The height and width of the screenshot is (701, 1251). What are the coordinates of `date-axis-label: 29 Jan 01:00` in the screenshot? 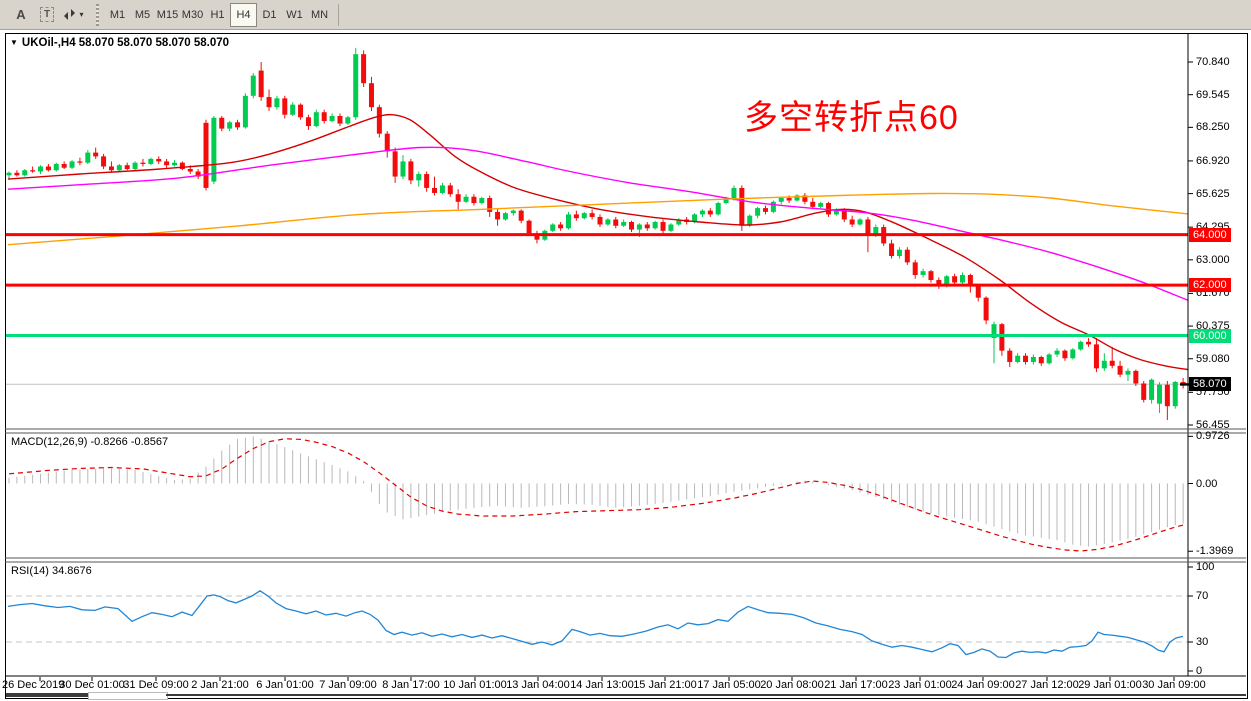 It's located at (1110, 685).